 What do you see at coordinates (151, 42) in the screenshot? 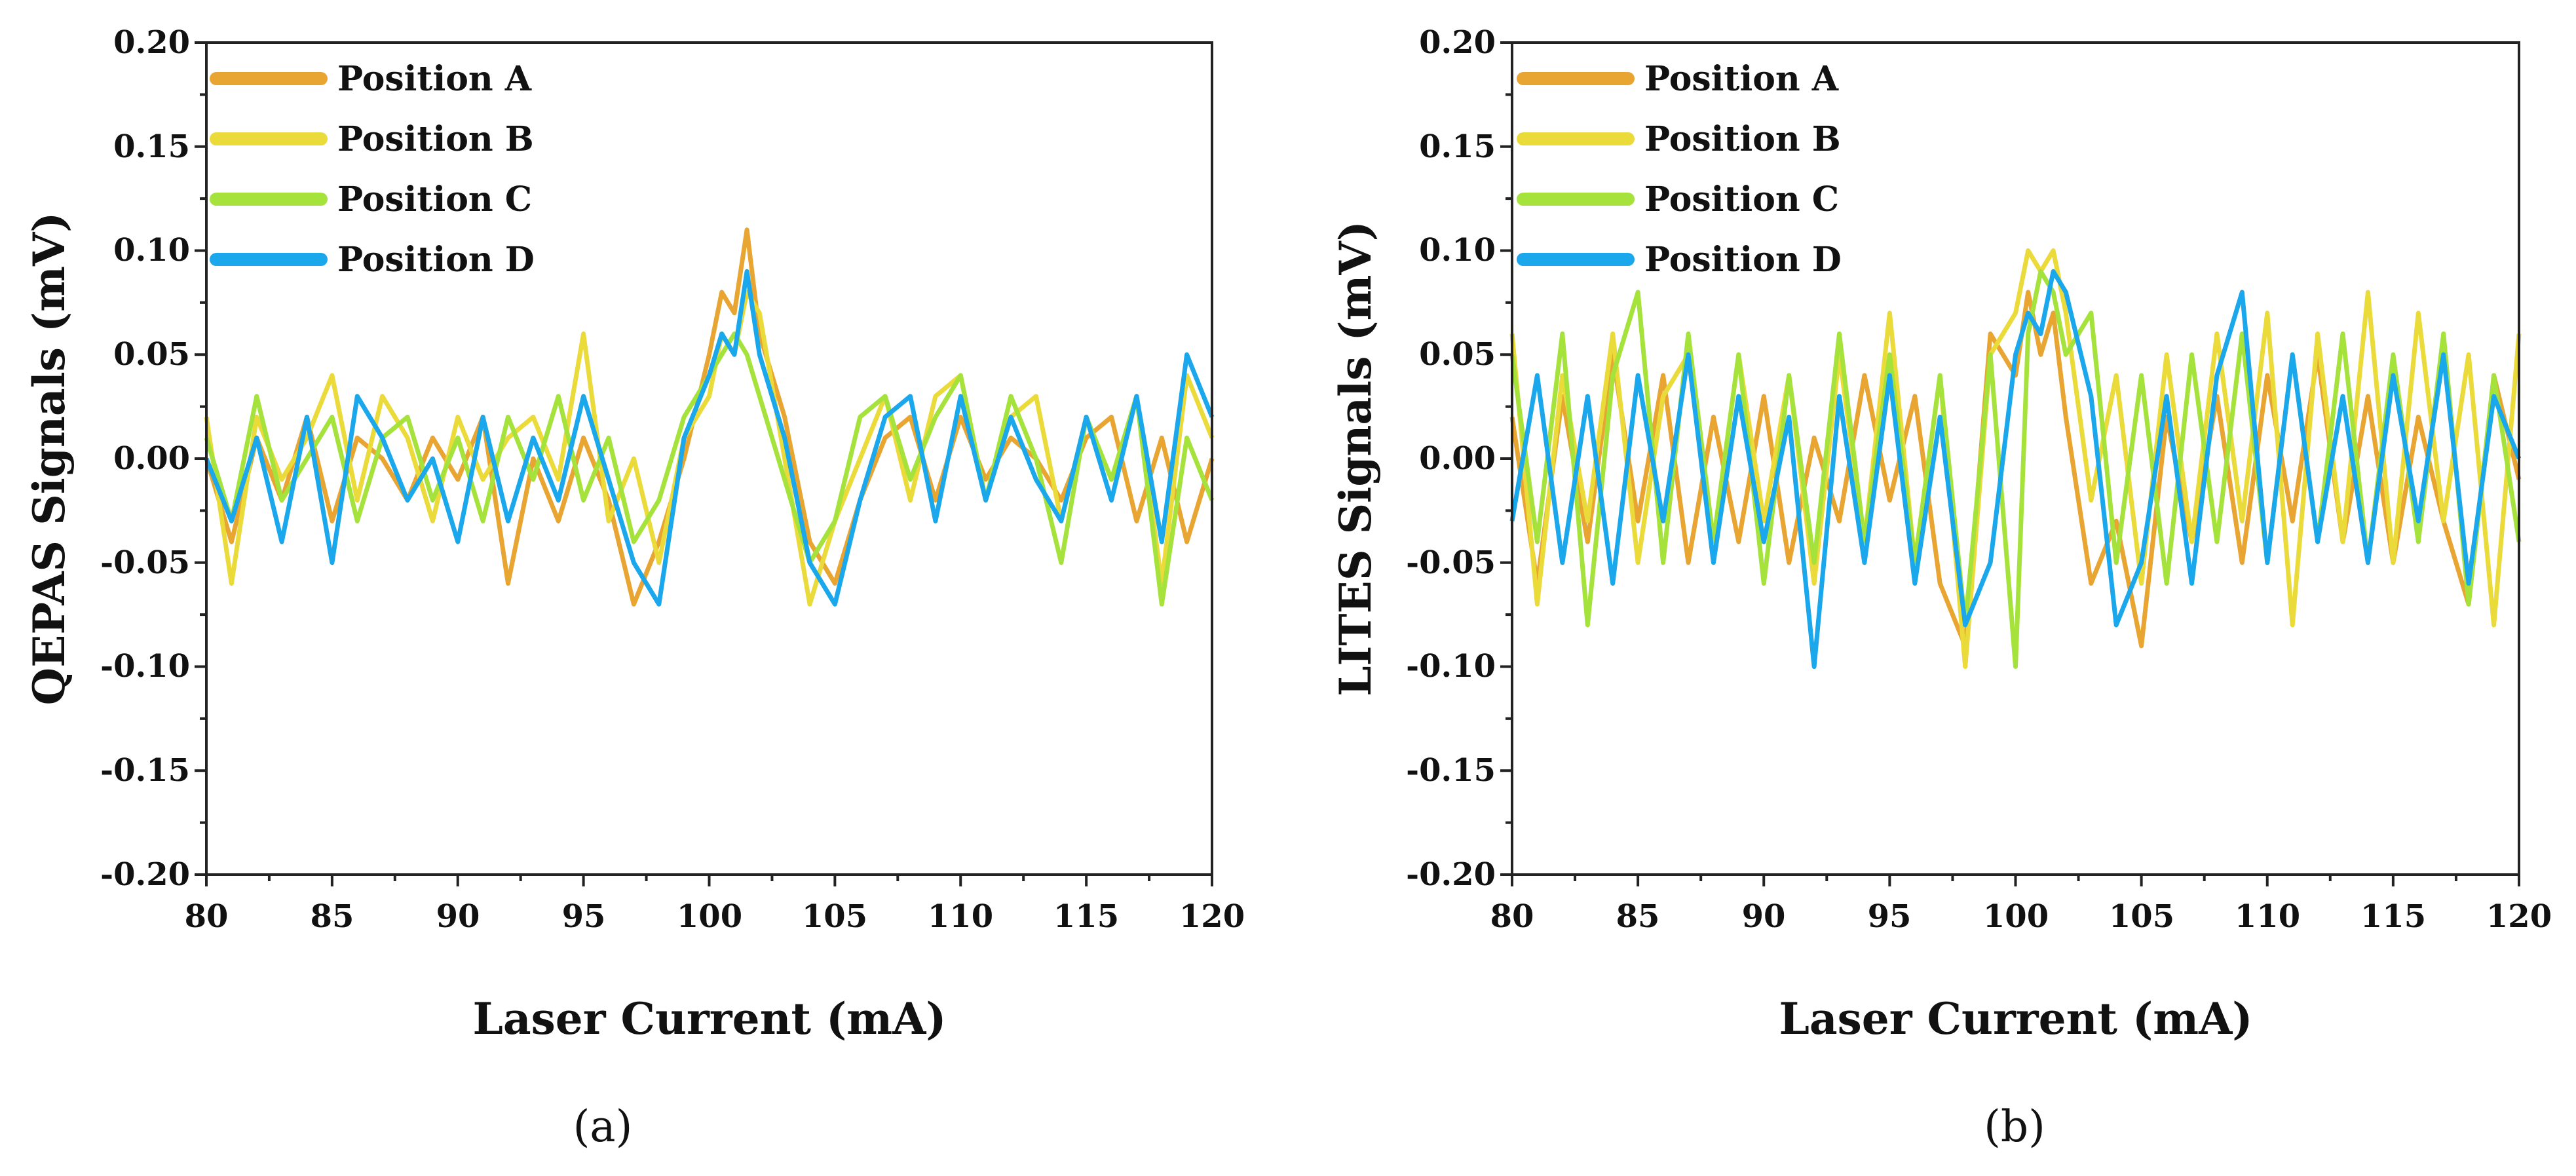
I see `panel-a-ytick-label: 0.20` at bounding box center [151, 42].